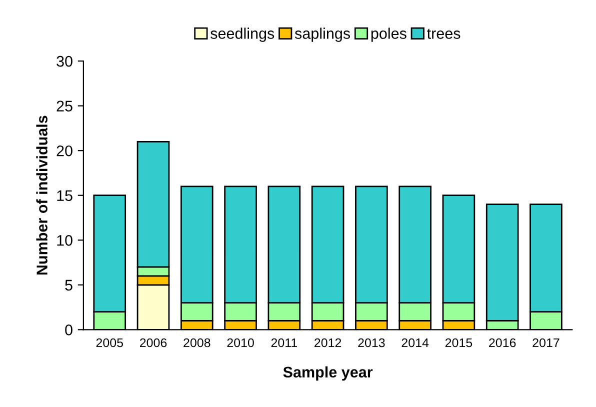 This screenshot has height=407, width=596. What do you see at coordinates (458, 343) in the screenshot?
I see `x-tick-label: 2015` at bounding box center [458, 343].